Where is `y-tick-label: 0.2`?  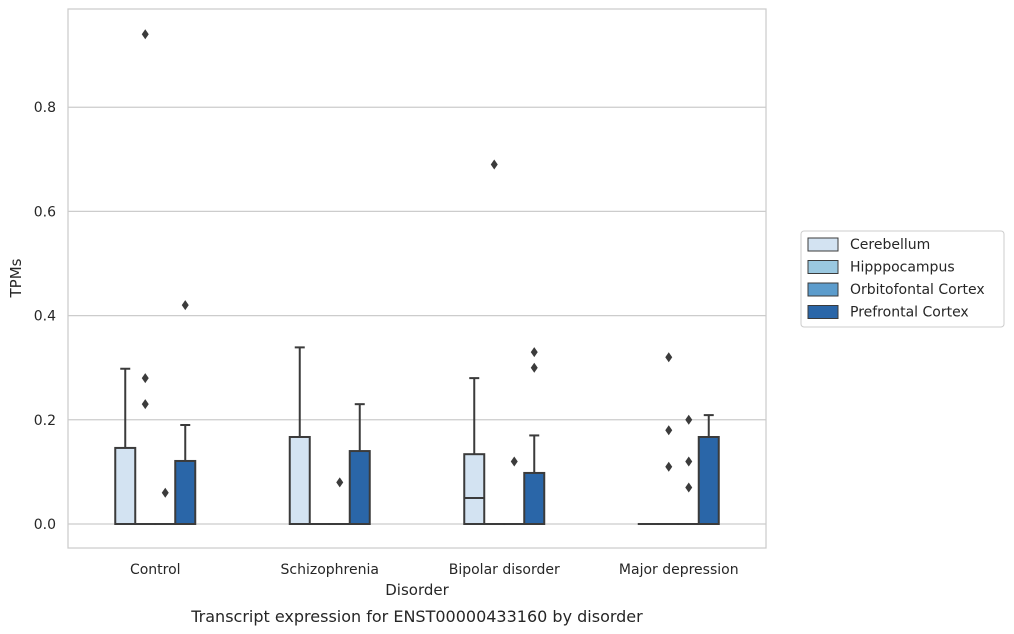
y-tick-label: 0.2 is located at coordinates (45, 421).